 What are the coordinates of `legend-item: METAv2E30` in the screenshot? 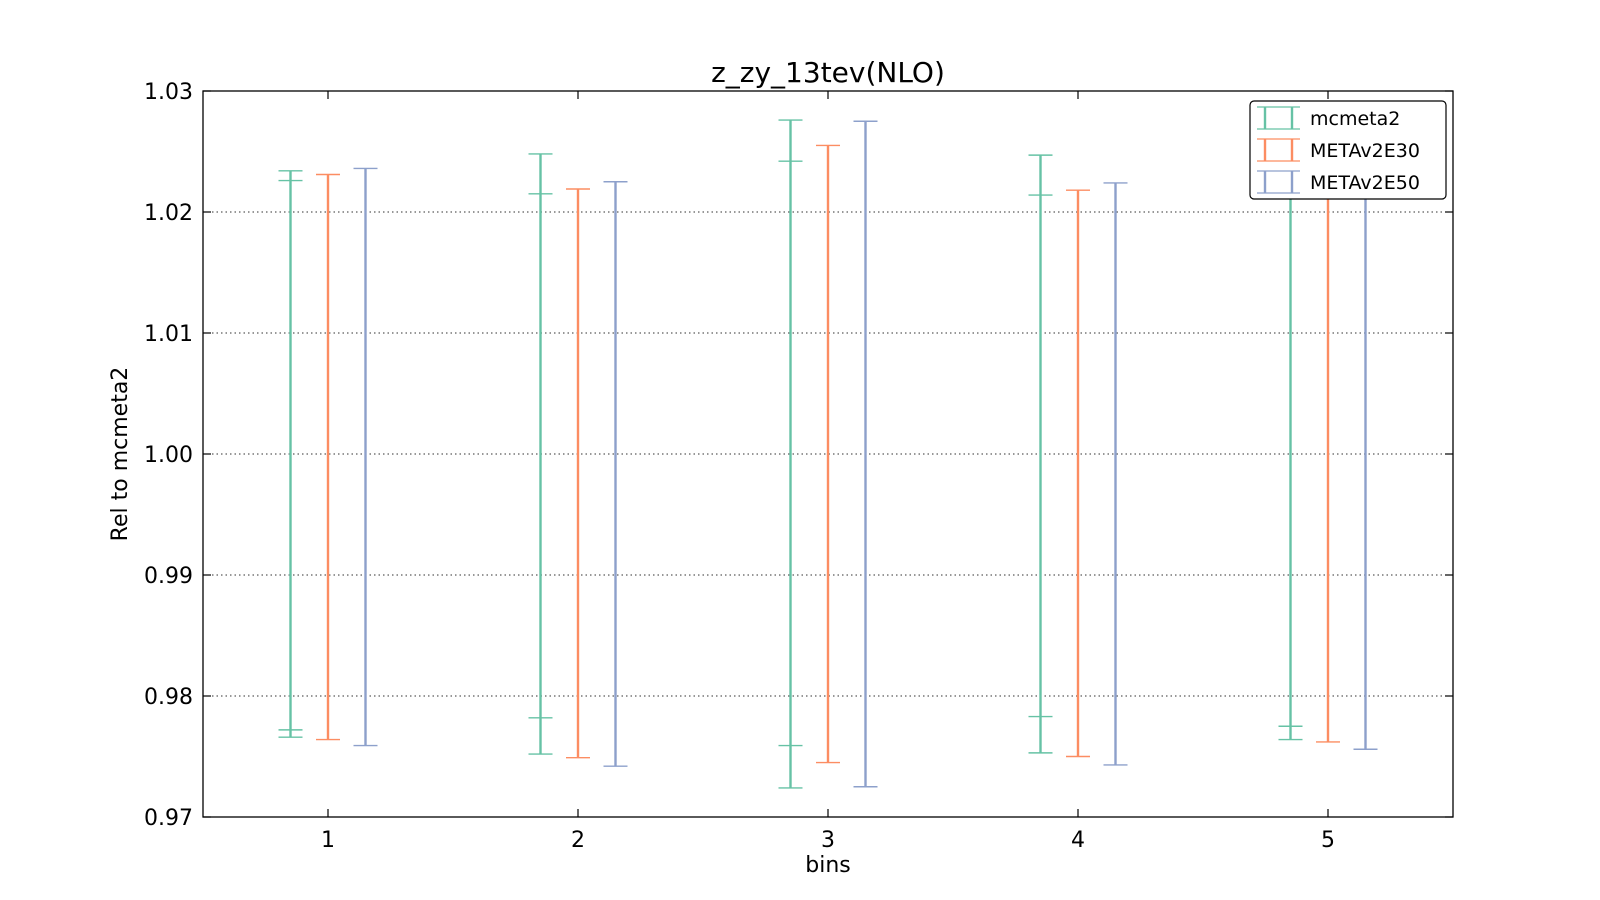 It's located at (1338, 150).